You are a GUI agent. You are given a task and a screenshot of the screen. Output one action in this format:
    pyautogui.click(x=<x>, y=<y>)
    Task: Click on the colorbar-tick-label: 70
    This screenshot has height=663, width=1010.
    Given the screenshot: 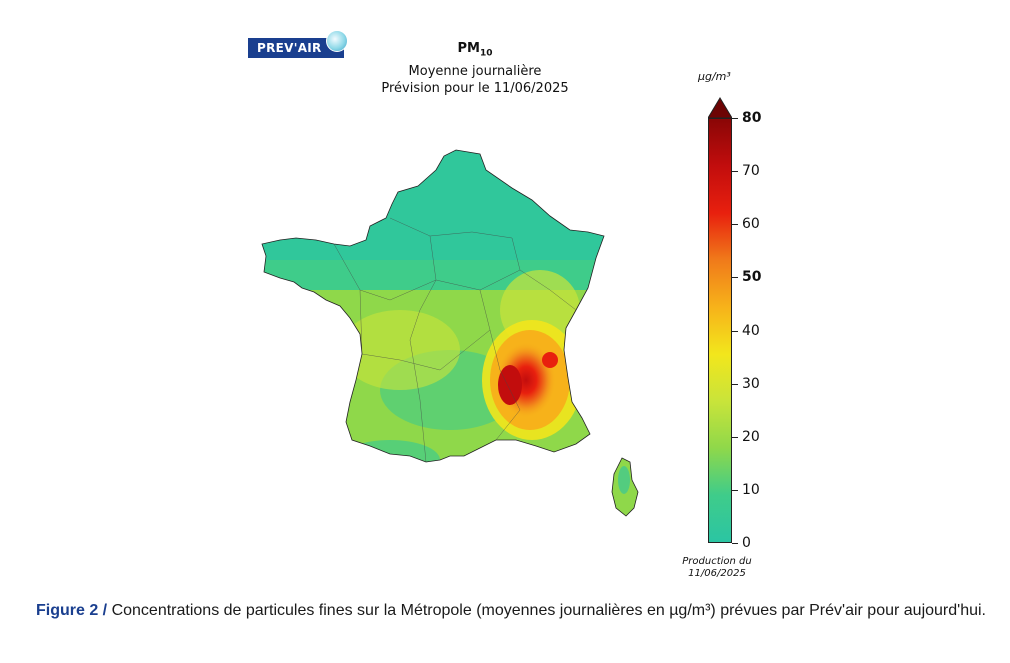 What is the action you would take?
    pyautogui.click(x=751, y=171)
    